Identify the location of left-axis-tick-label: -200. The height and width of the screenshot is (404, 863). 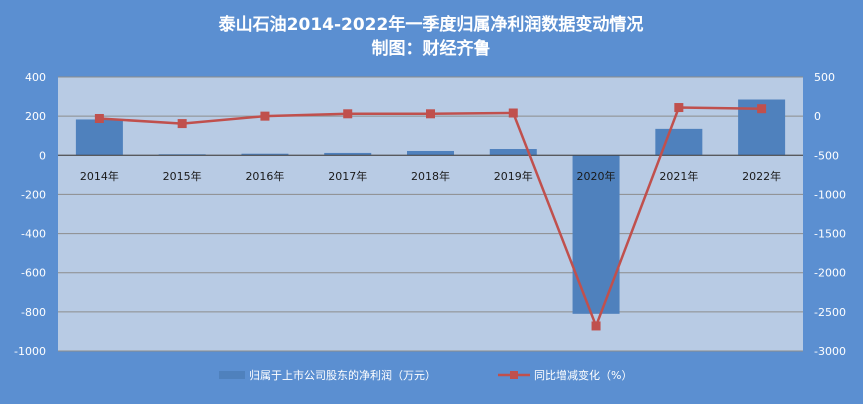
(33, 194).